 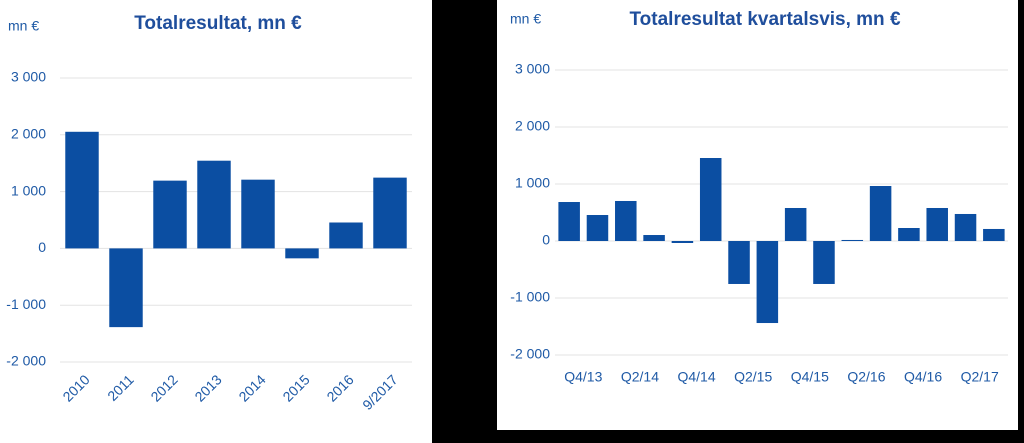 I want to click on x-tick-label: Q4/14, so click(x=696, y=377).